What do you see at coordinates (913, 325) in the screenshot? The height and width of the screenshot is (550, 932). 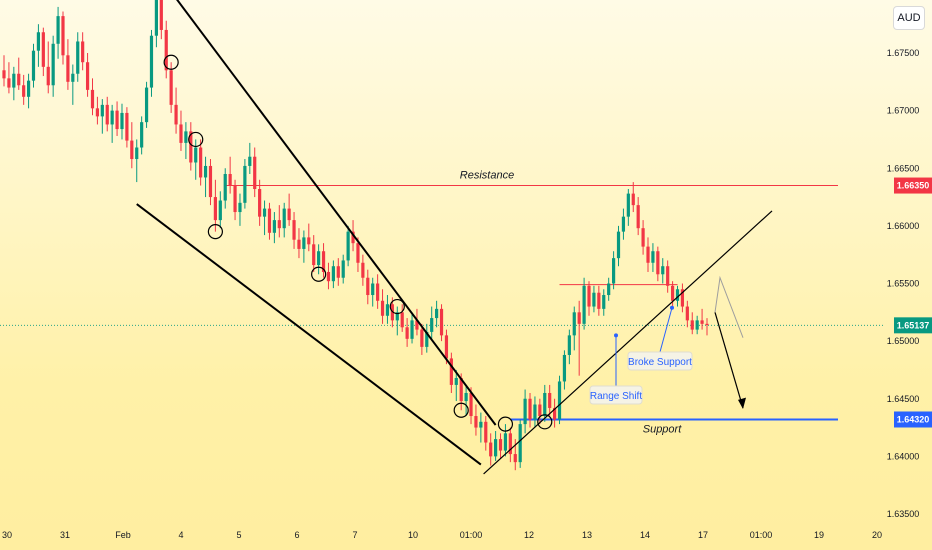 I see `current-price-tag: 1.65137` at bounding box center [913, 325].